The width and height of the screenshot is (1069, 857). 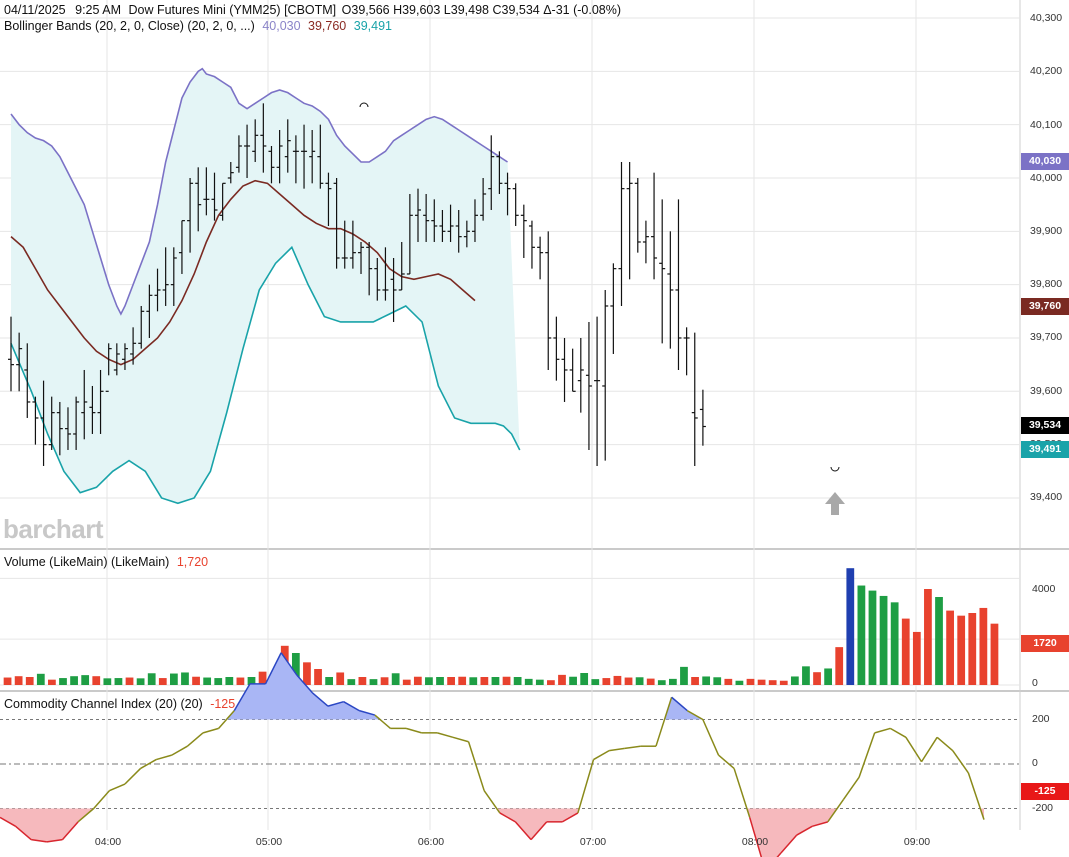 What do you see at coordinates (281, 26) in the screenshot?
I see `bb-upper-value: 40,030` at bounding box center [281, 26].